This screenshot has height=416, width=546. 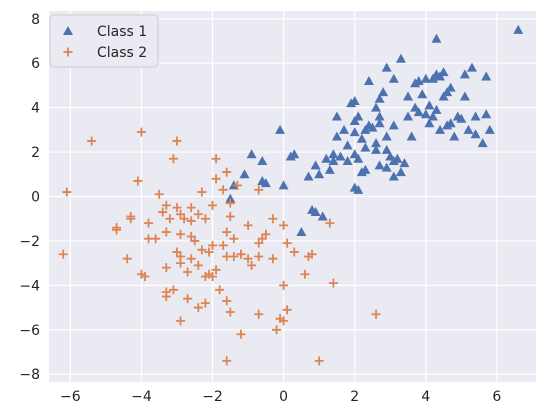 What do you see at coordinates (35, 153) in the screenshot?
I see `y-tick-label: 2` at bounding box center [35, 153].